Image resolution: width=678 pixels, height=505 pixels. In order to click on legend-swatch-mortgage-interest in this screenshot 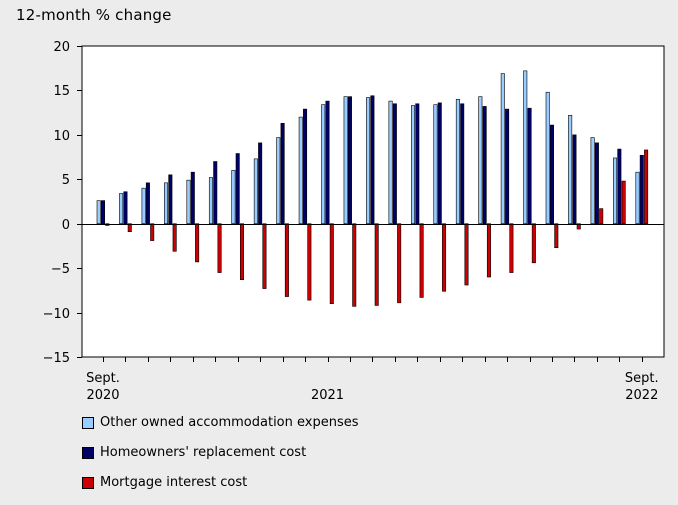, I will do `click(88, 483)`.